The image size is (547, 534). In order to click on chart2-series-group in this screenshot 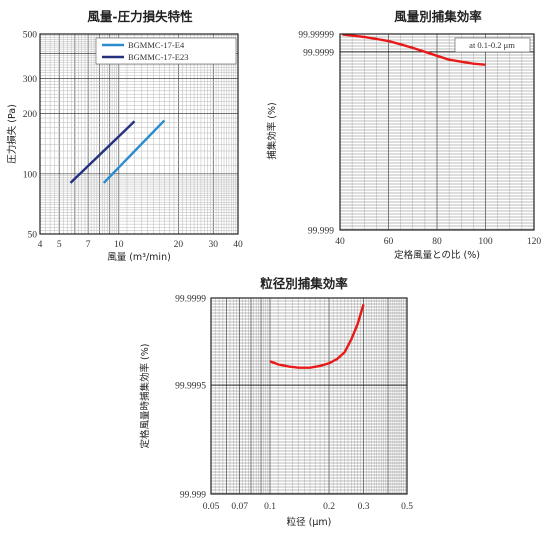, I will do `click(414, 49)`.